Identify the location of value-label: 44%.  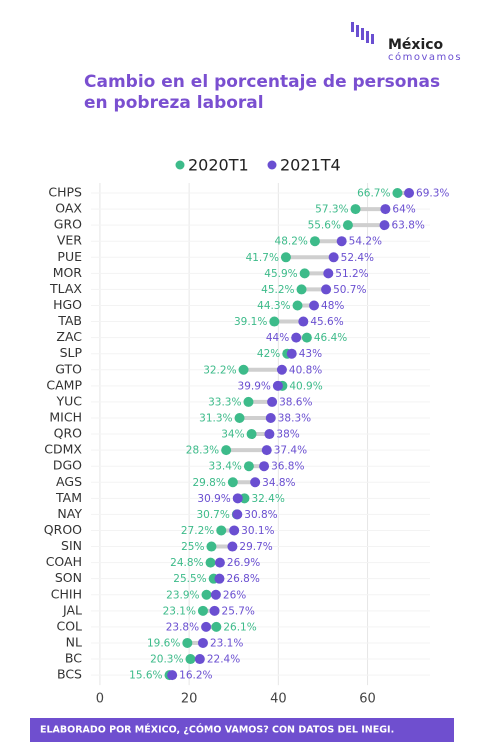
(277, 338).